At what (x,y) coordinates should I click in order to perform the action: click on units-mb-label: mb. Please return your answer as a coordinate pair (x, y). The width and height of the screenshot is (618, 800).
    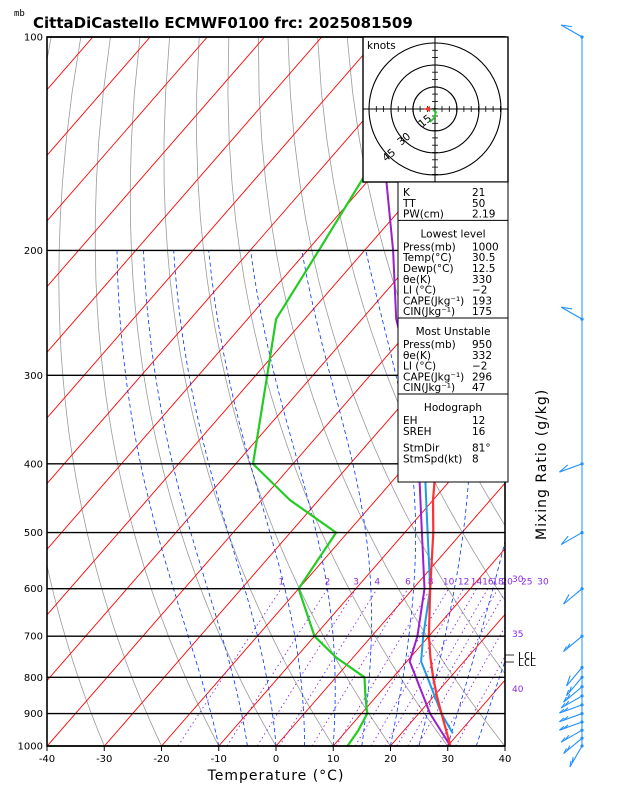
    Looking at the image, I should click on (19, 14).